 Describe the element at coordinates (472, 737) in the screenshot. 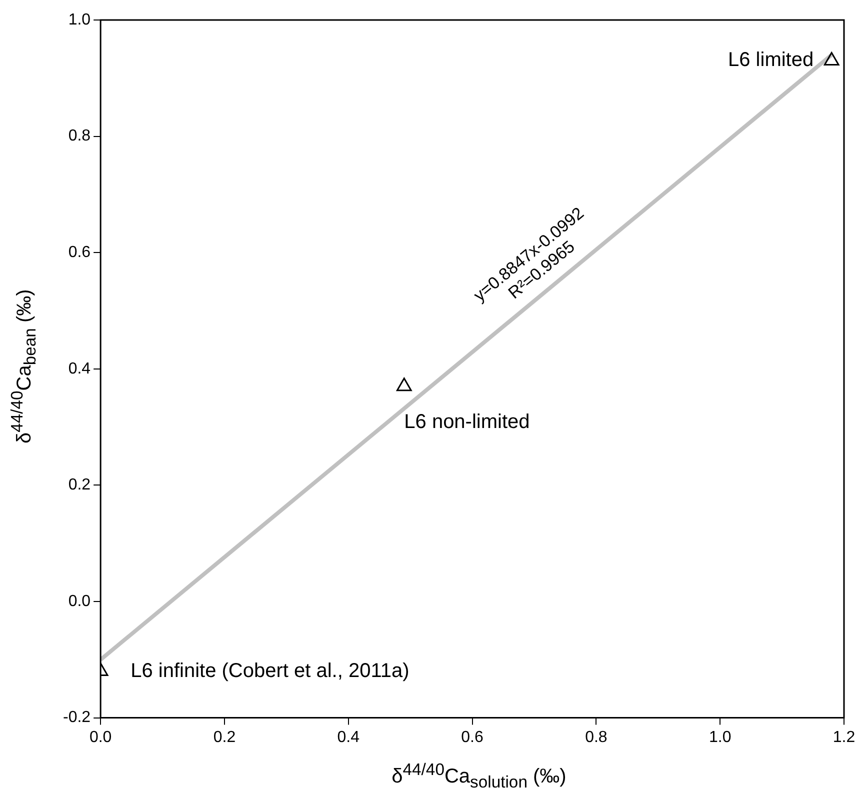

I see `x-tick-label: 0.6` at that location.